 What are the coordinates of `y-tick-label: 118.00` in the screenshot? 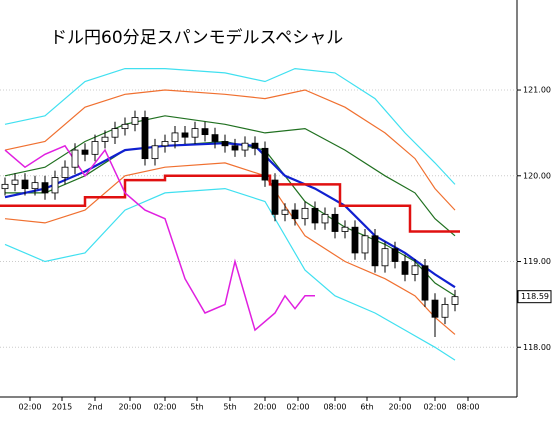 It's located at (537, 347).